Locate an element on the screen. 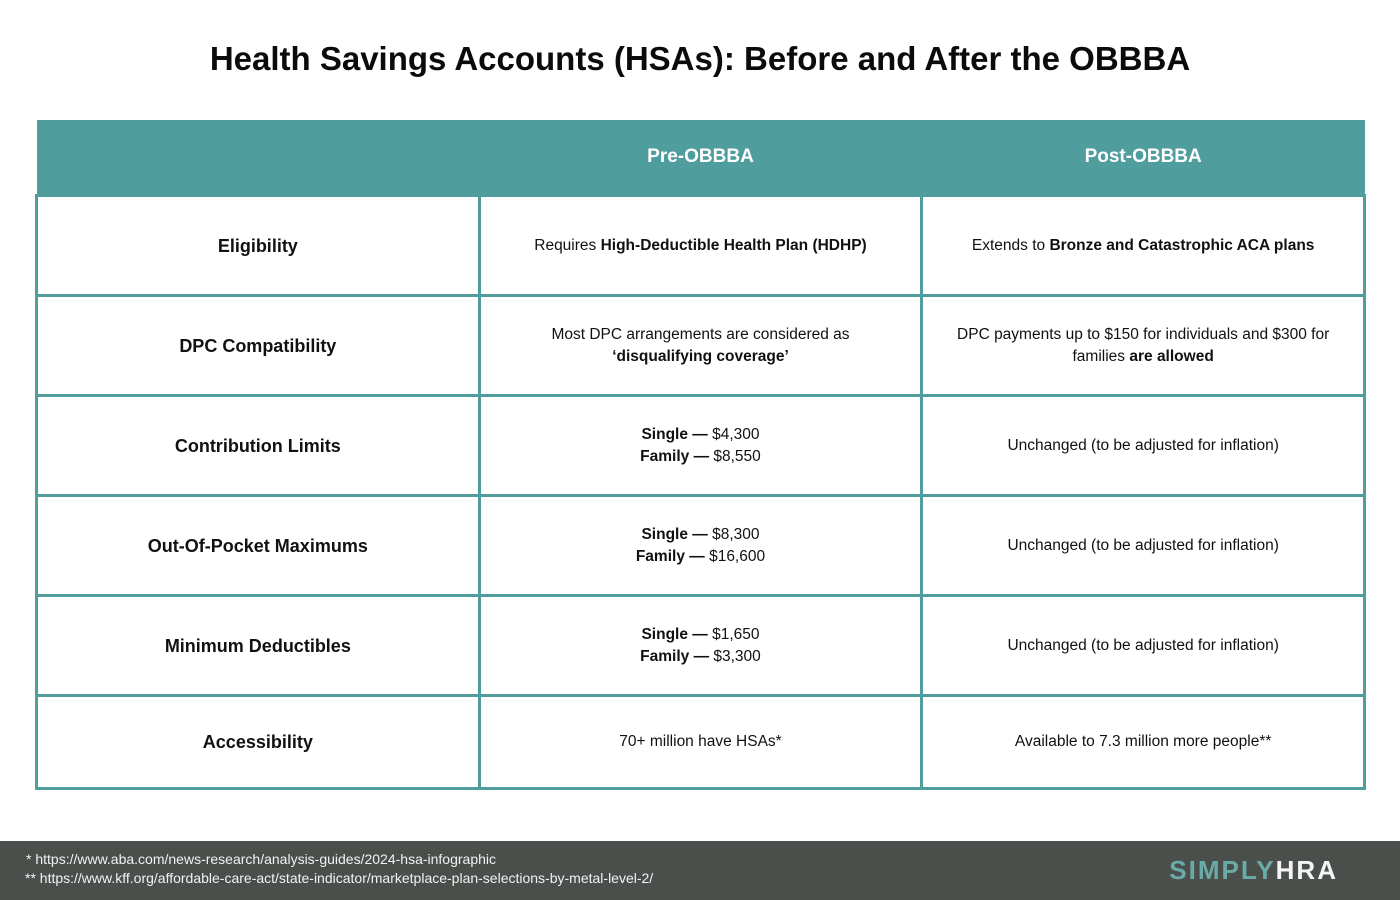  row-label: Minimum Deductibles is located at coordinates (258, 645).